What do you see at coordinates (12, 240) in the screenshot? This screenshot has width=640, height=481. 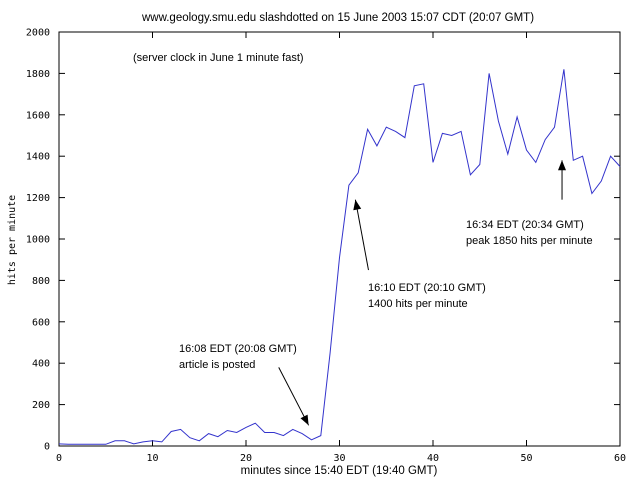 I see `y-axis-label: hits per minute` at bounding box center [12, 240].